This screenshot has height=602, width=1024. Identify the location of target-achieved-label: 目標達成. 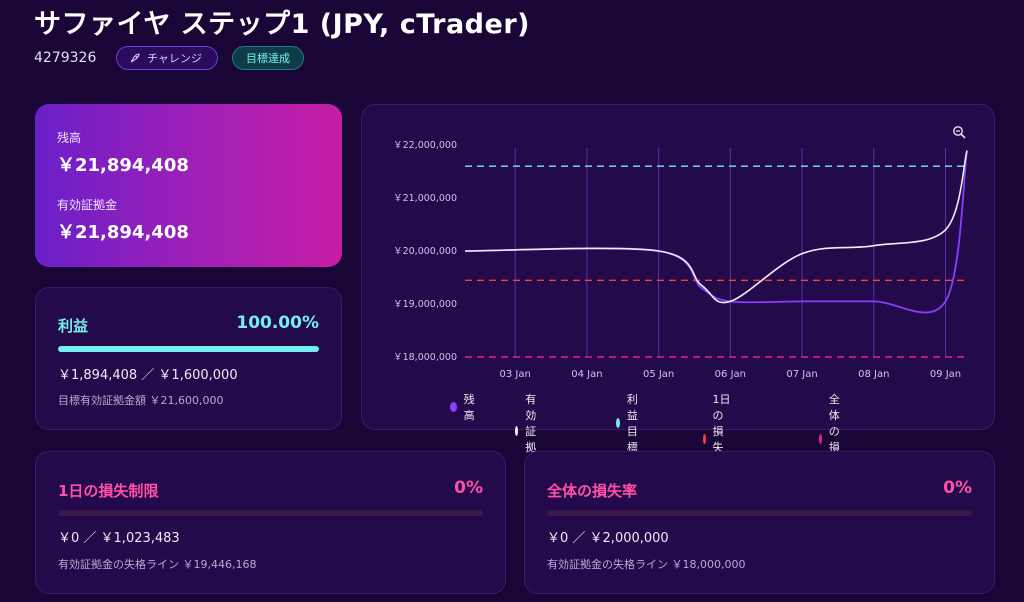
(268, 58).